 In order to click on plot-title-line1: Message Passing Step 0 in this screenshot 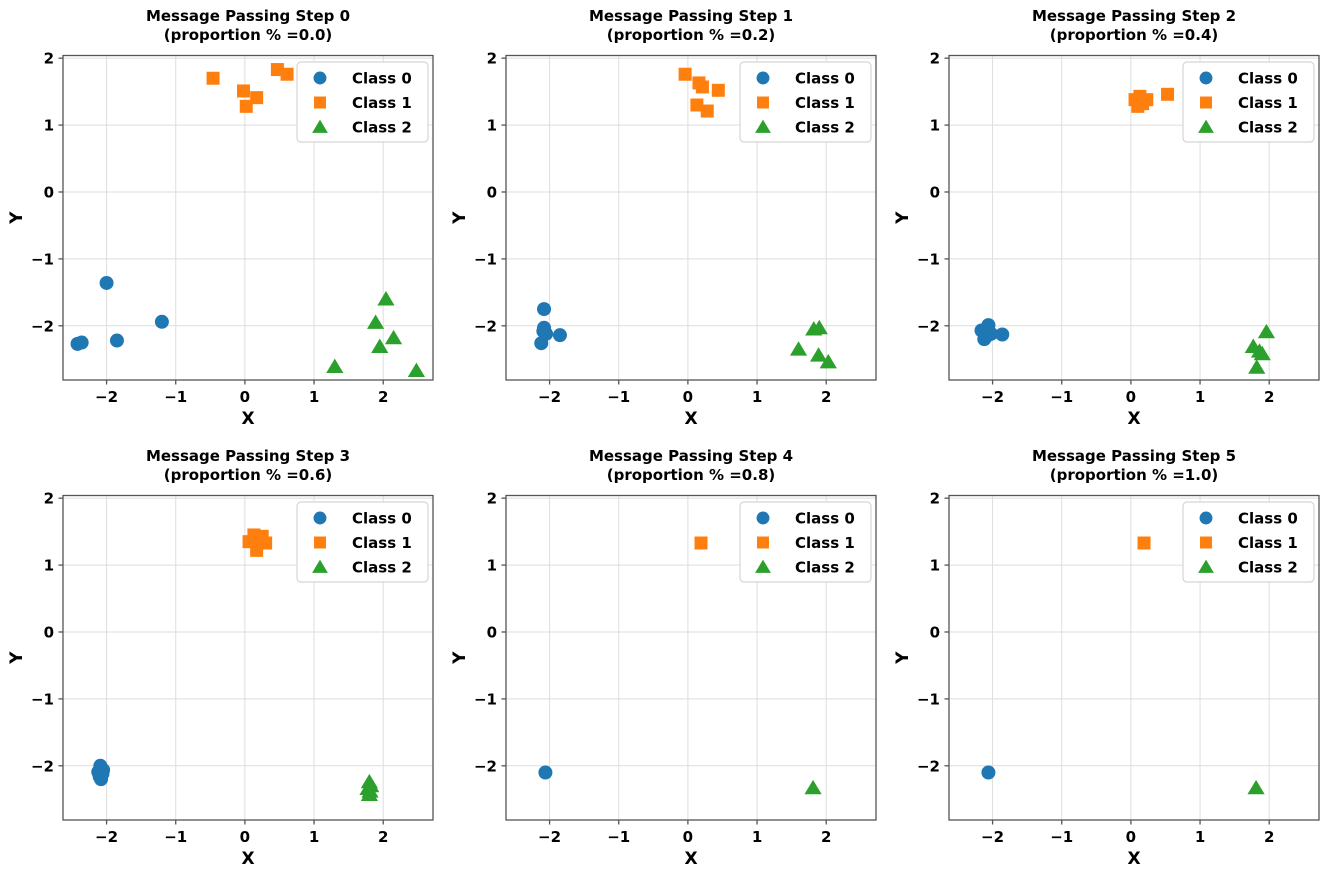, I will do `click(248, 16)`.